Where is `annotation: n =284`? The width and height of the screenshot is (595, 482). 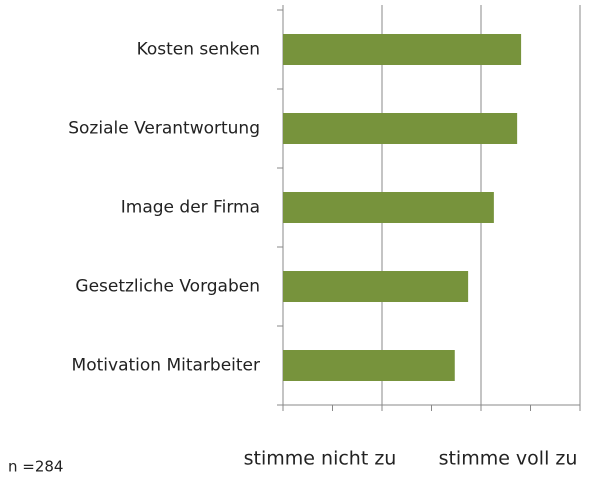
annotation: n =284 is located at coordinates (35, 467).